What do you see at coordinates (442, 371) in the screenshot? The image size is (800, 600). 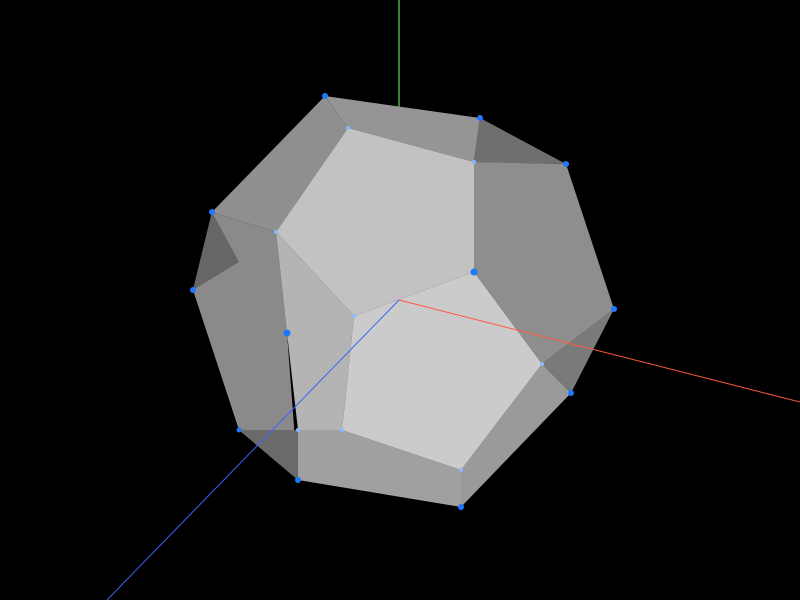 I see `face-front-center` at bounding box center [442, 371].